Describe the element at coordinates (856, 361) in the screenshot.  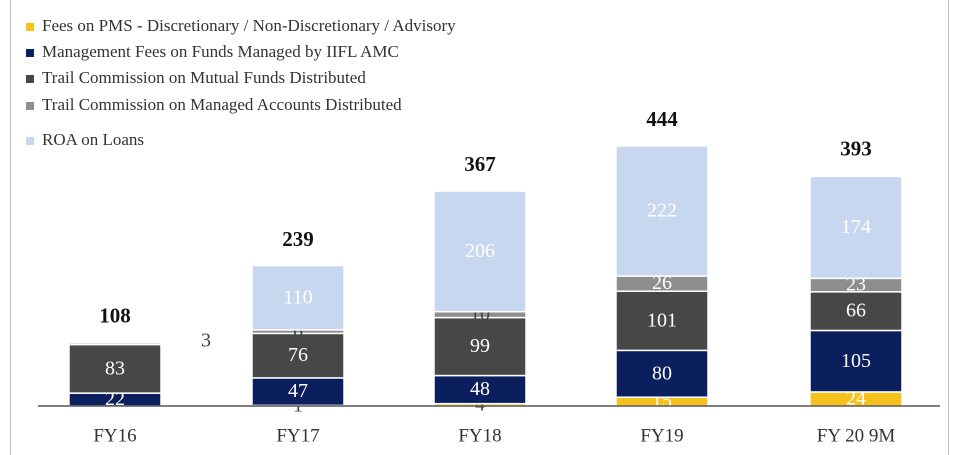
I see `data-label: 105` at that location.